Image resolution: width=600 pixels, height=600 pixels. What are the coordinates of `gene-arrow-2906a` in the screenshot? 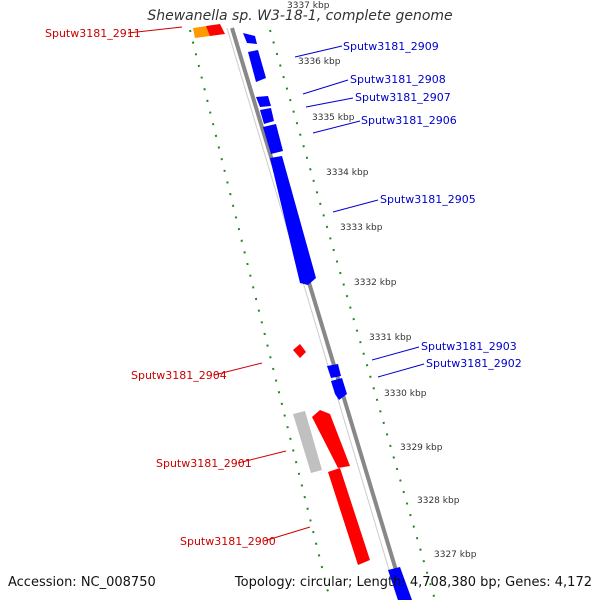 It's located at (267, 116).